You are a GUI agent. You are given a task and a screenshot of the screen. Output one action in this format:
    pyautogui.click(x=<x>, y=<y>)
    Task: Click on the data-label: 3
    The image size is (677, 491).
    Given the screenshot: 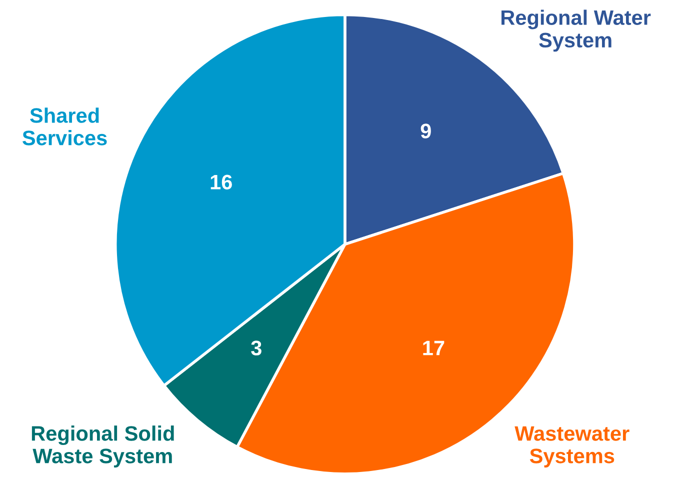 What is the action you would take?
    pyautogui.click(x=256, y=348)
    